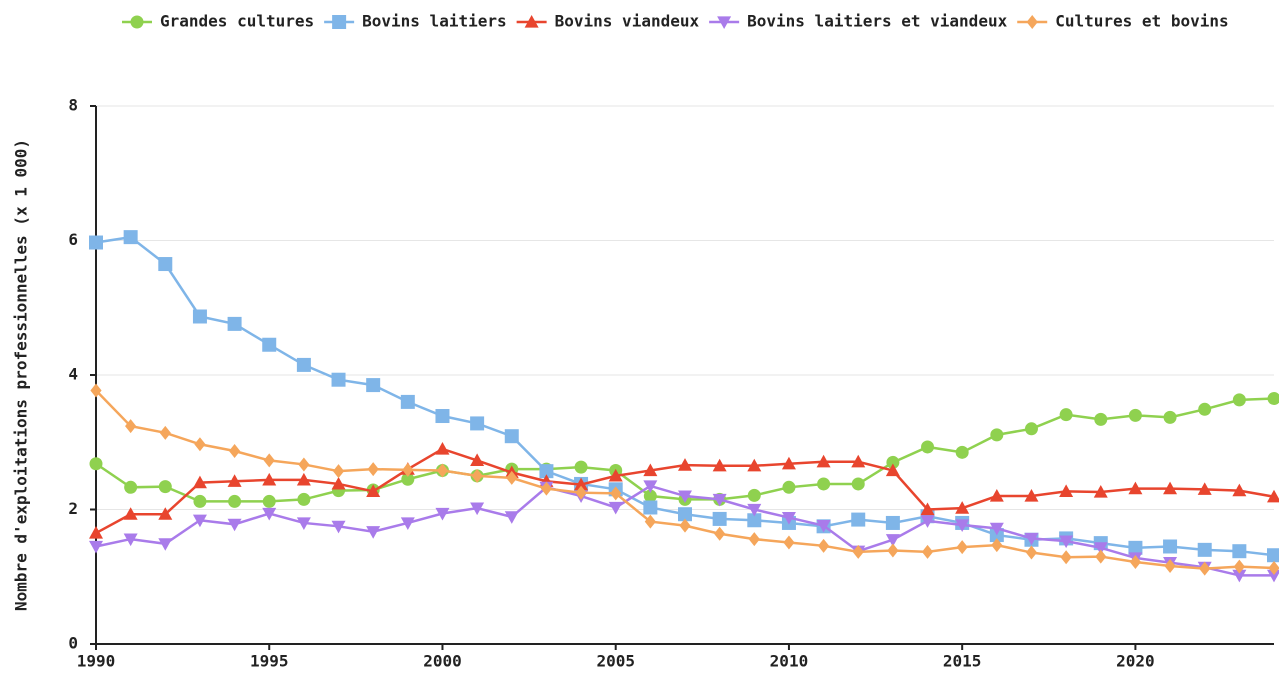  What do you see at coordinates (73, 643) in the screenshot?
I see `y-tick-label: 0` at bounding box center [73, 643].